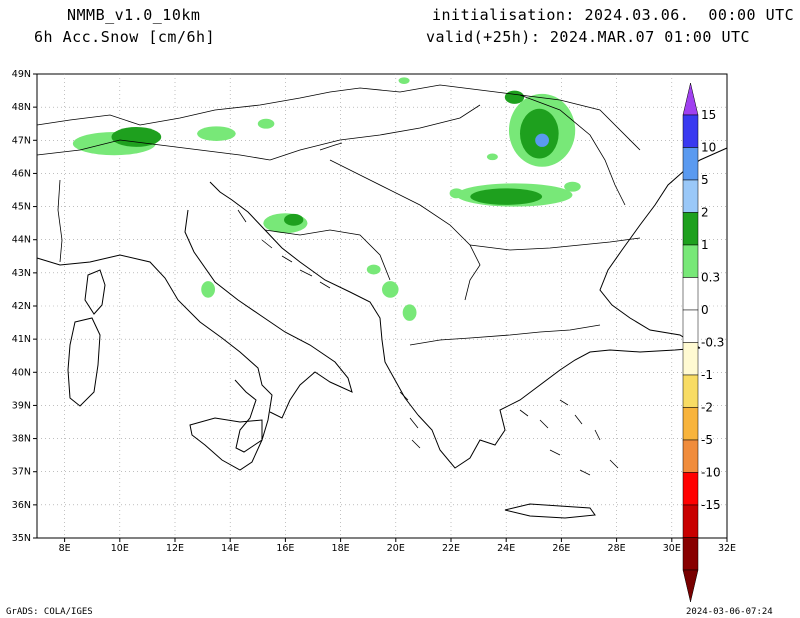  What do you see at coordinates (506, 548) in the screenshot?
I see `lon-tick-label: 24E` at bounding box center [506, 548].